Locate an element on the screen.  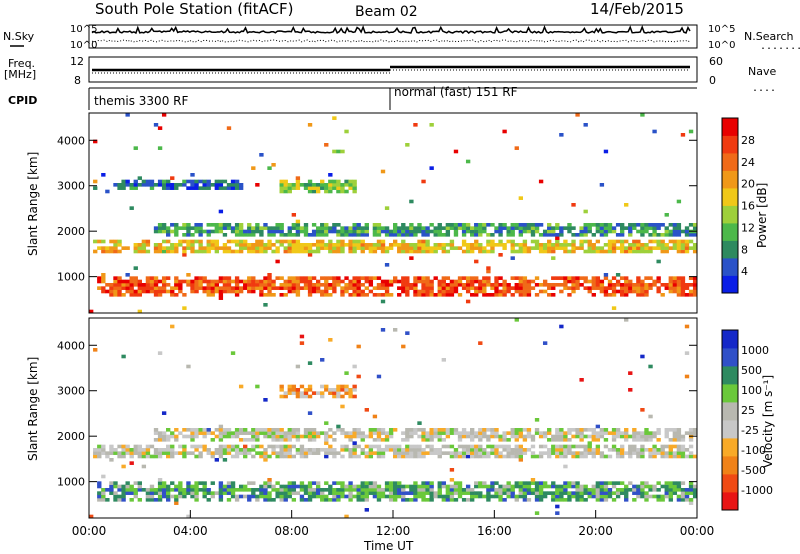
power-colorbar-tick-label: 8 is located at coordinates (744, 249).